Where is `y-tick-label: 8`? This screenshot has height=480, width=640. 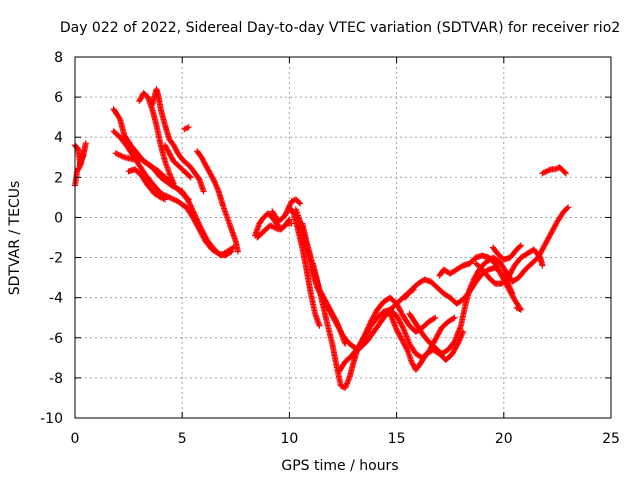 y-tick-label: 8 is located at coordinates (58, 58).